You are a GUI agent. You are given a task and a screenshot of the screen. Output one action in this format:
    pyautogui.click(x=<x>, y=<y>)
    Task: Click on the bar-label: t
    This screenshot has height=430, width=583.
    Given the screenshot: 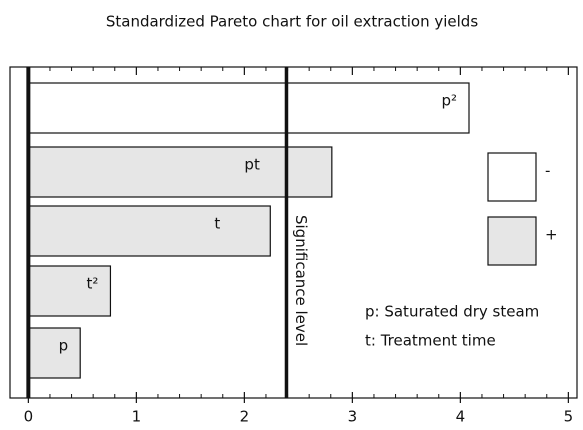 What is the action you would take?
    pyautogui.click(x=217, y=224)
    